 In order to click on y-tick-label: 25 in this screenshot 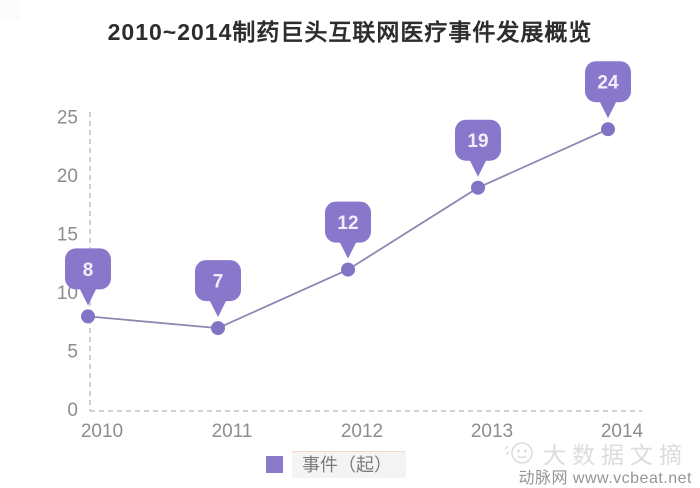, I will do `click(67, 118)`.